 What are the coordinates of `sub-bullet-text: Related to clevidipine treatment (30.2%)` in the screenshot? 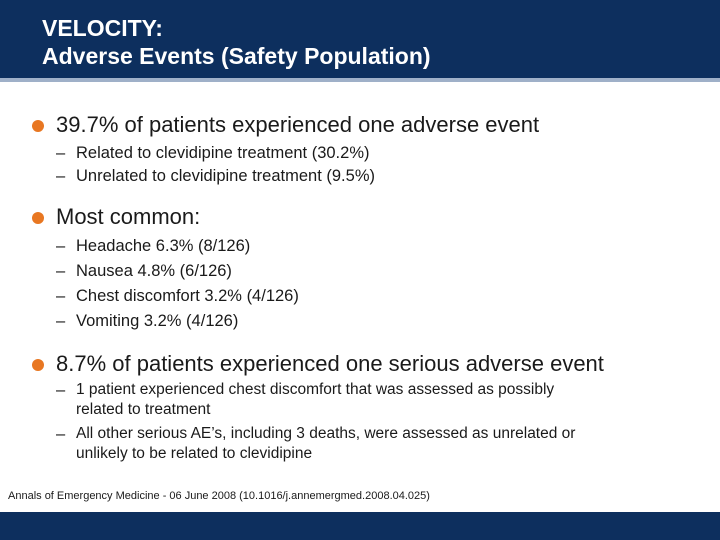 It's located at (223, 153).